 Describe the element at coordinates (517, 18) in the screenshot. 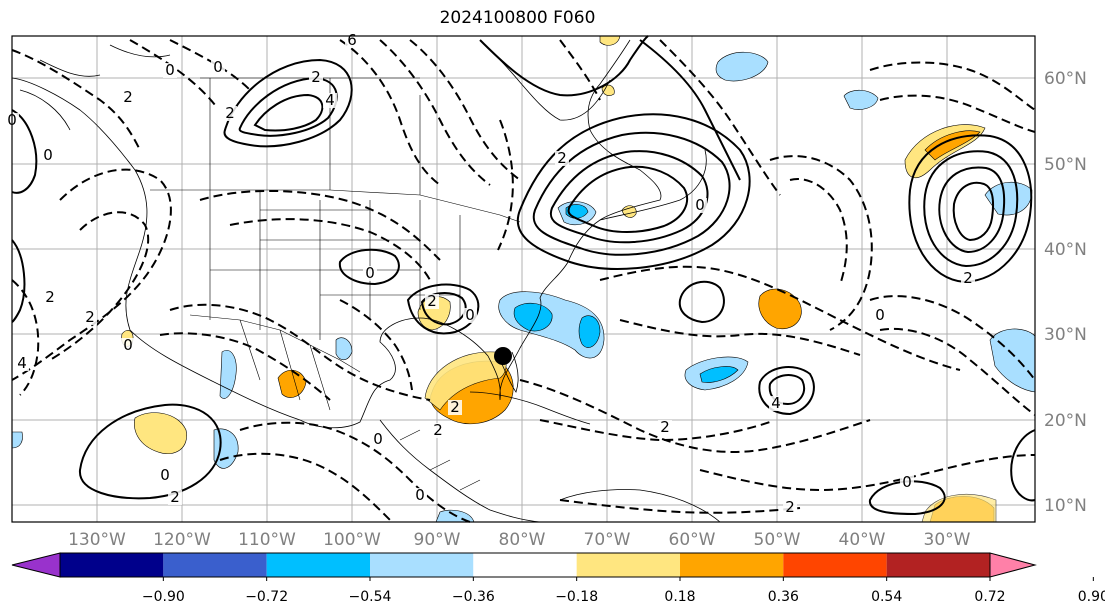

I see `map-title: 2024100800 F060` at that location.